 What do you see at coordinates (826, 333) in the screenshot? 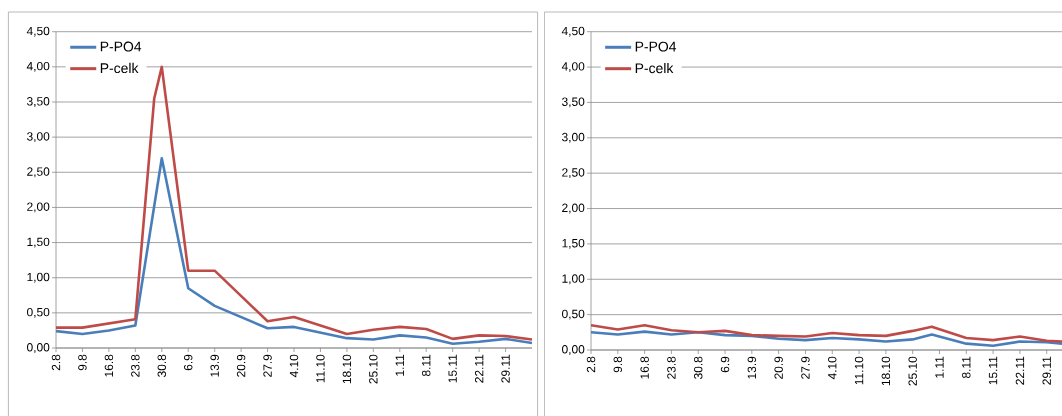
I see `line-series` at bounding box center [826, 333].